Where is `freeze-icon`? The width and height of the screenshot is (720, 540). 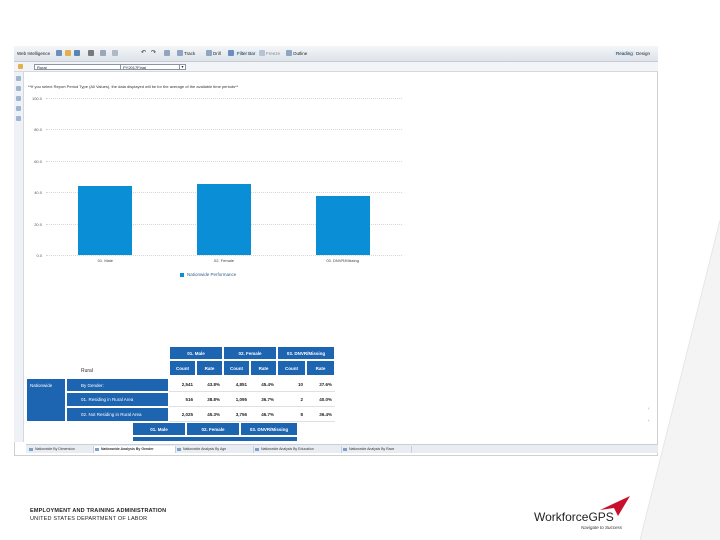
freeze-icon is located at coordinates (262, 53).